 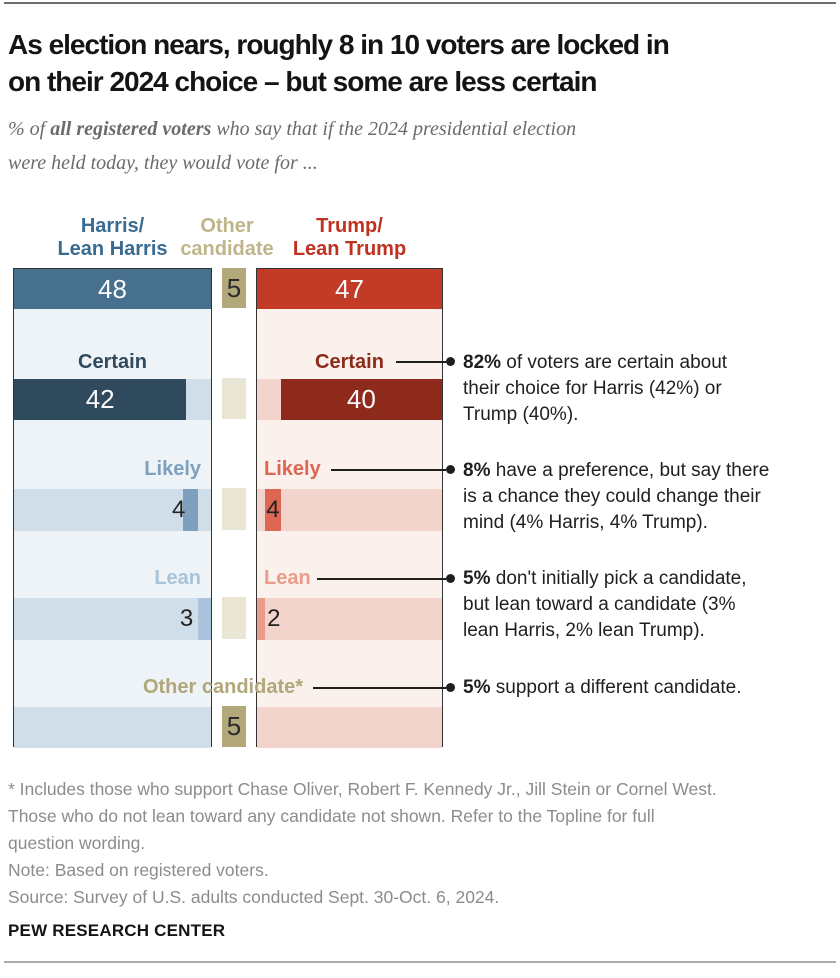 I want to click on harris-likely-label: Likely, so click(x=172, y=469).